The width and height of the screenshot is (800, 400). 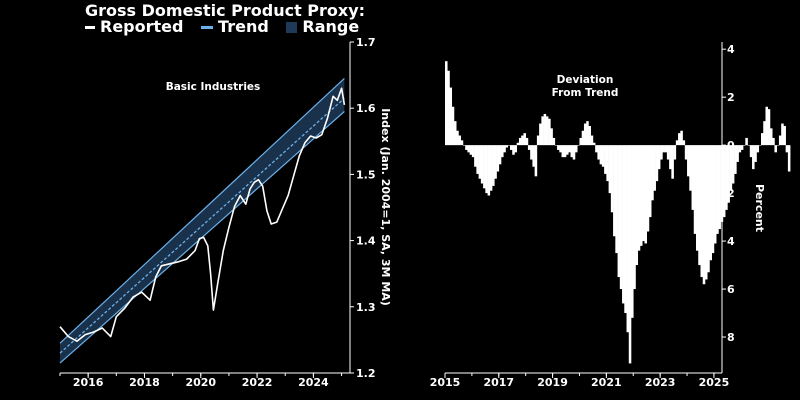 What do you see at coordinates (366, 307) in the screenshot?
I see `y-tick-label: 1.3` at bounding box center [366, 307].